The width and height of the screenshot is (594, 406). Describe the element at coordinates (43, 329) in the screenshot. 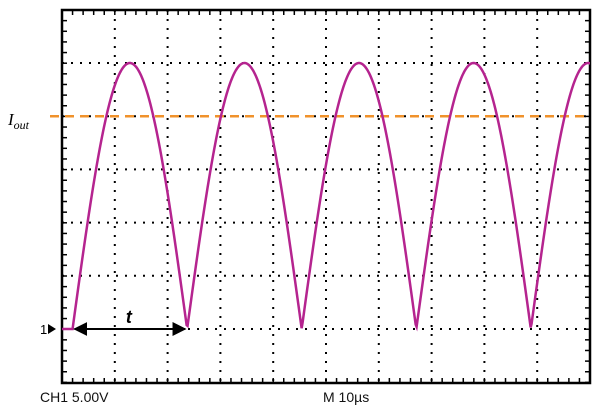

I see `ground-marker-label: 1` at that location.